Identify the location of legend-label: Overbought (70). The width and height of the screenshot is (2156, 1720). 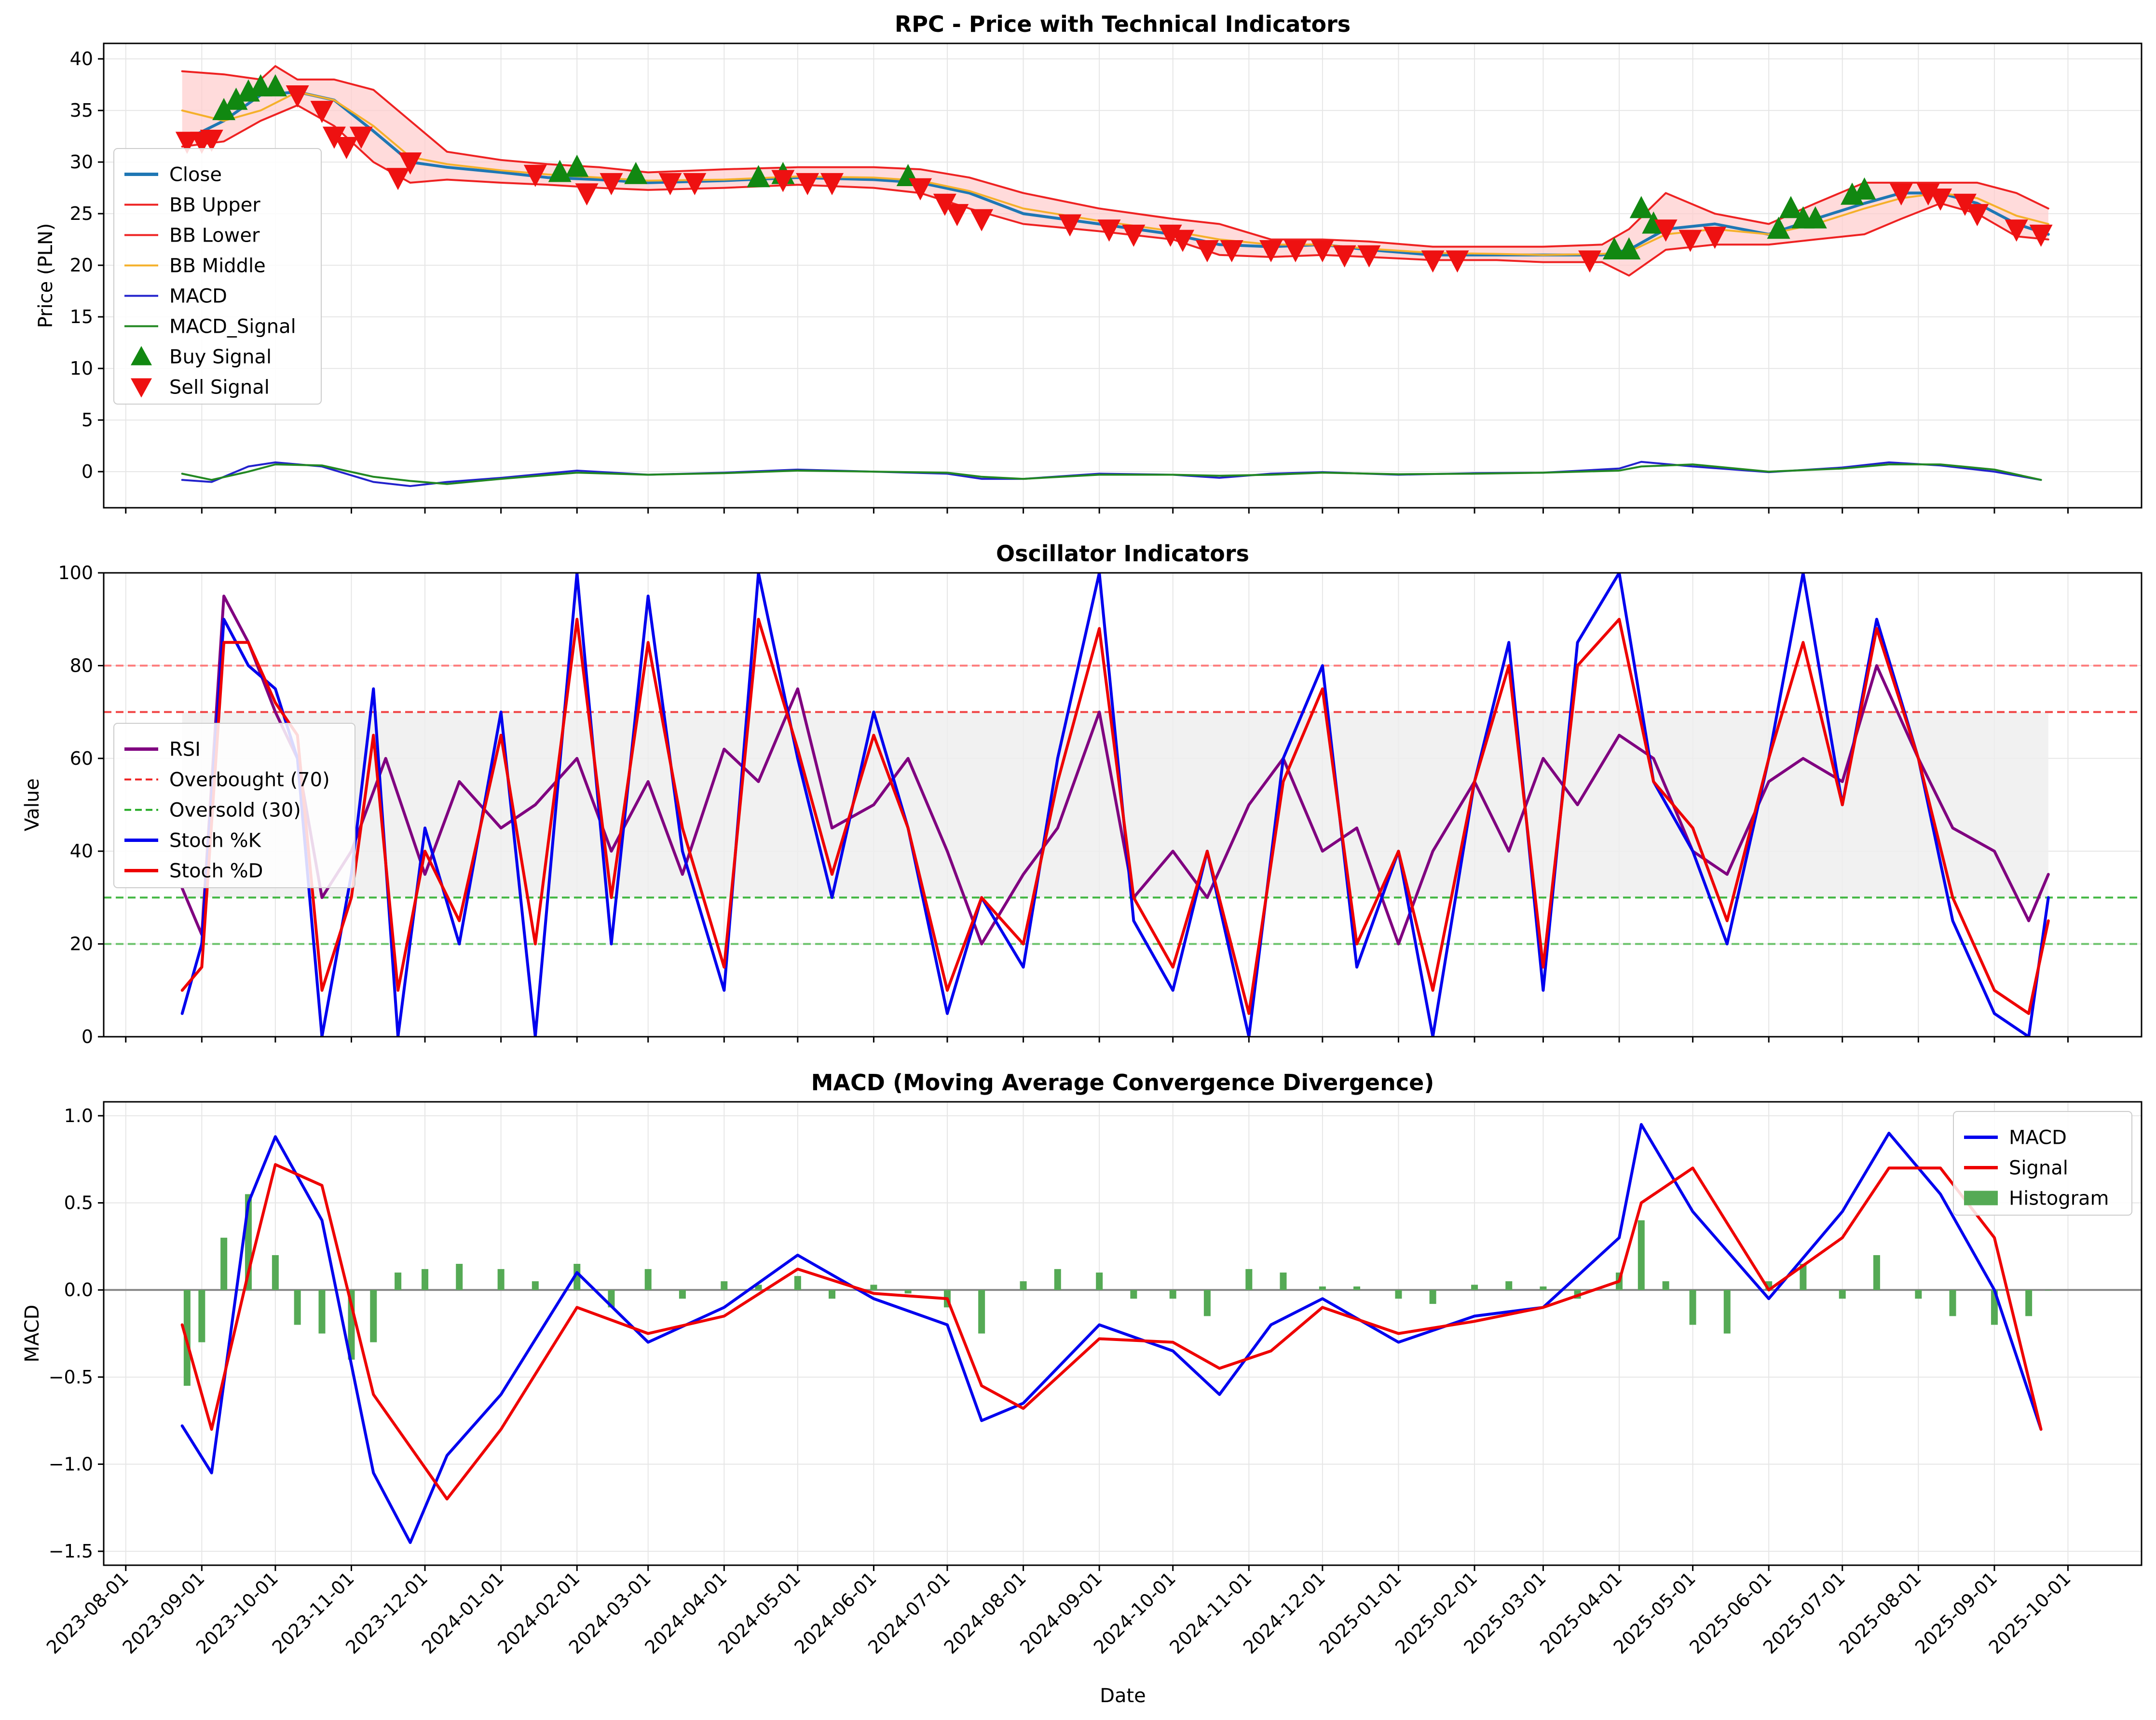
(250, 780).